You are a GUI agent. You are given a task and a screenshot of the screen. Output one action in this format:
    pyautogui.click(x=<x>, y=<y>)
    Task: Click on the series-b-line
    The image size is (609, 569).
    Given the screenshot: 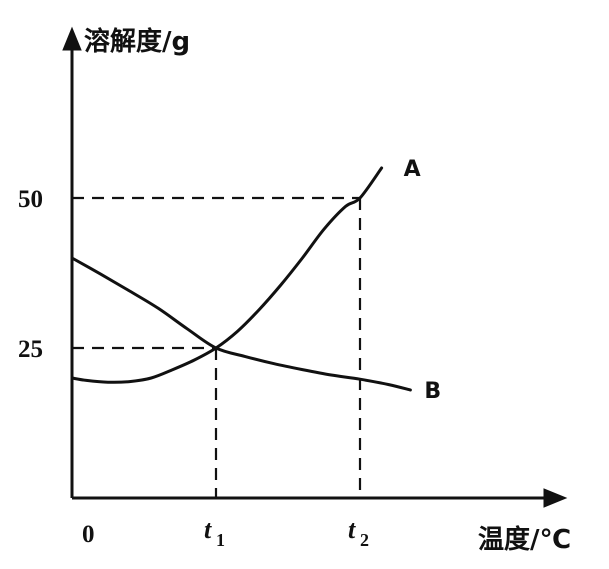 What is the action you would take?
    pyautogui.click(x=241, y=324)
    